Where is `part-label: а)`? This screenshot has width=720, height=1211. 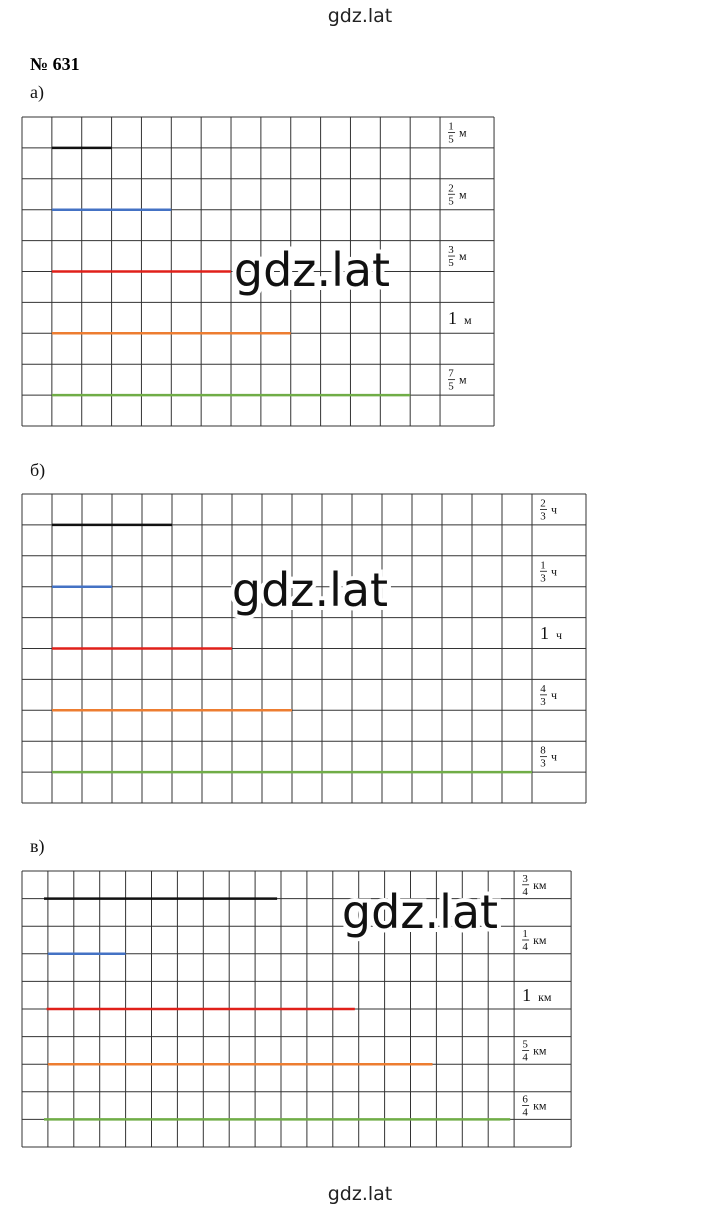
part-label: а) is located at coordinates (37, 92).